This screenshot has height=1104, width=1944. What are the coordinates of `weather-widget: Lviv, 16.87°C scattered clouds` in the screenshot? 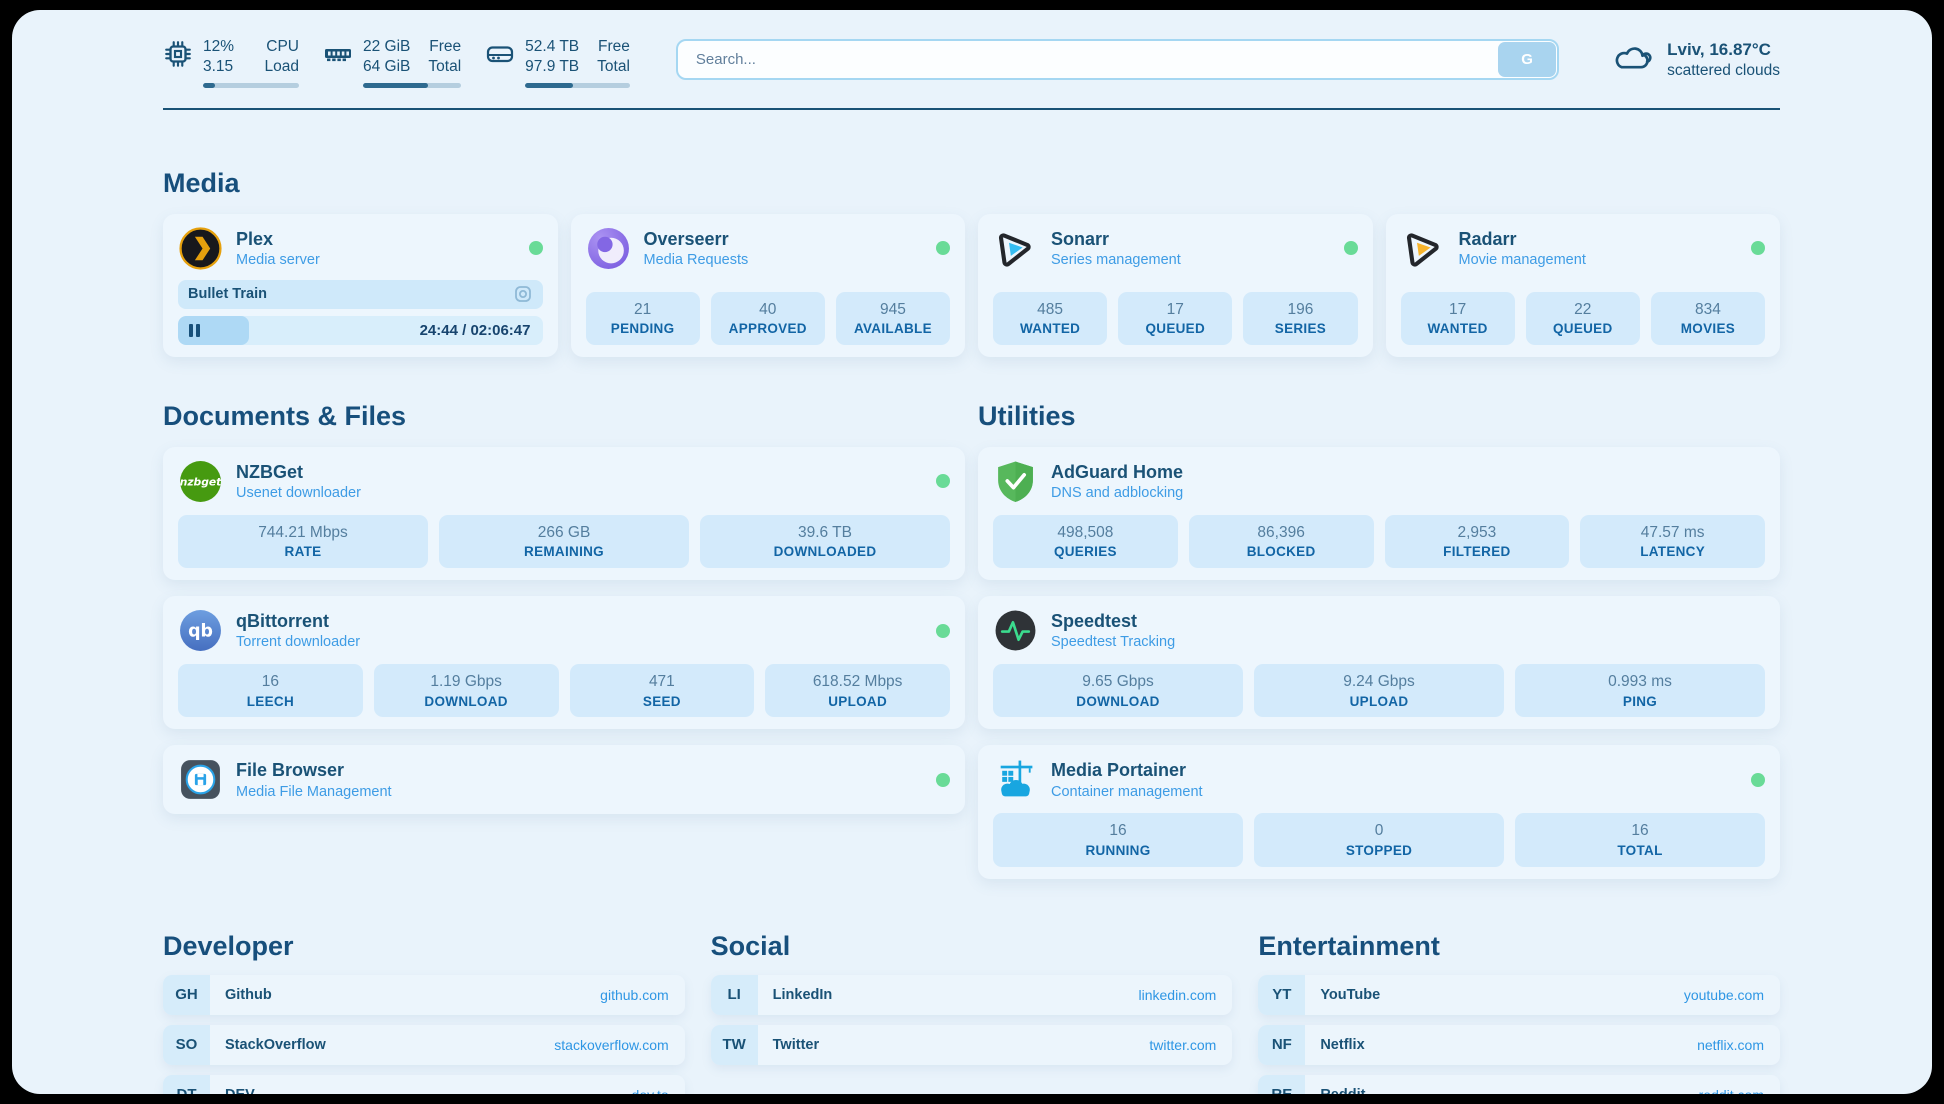 It's located at (1695, 60).